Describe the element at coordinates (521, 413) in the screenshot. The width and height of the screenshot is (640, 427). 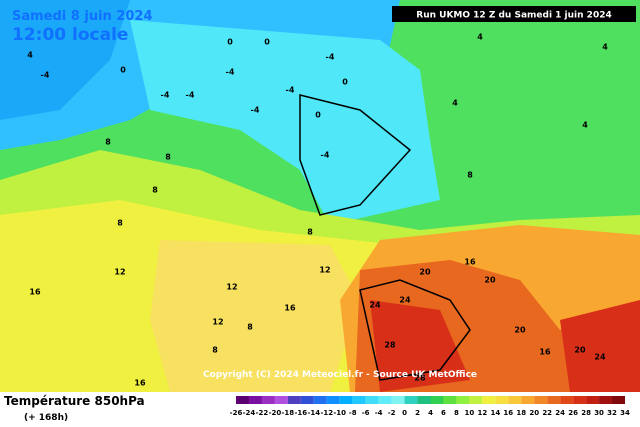
I see `legend-tick-label: 18` at that location.